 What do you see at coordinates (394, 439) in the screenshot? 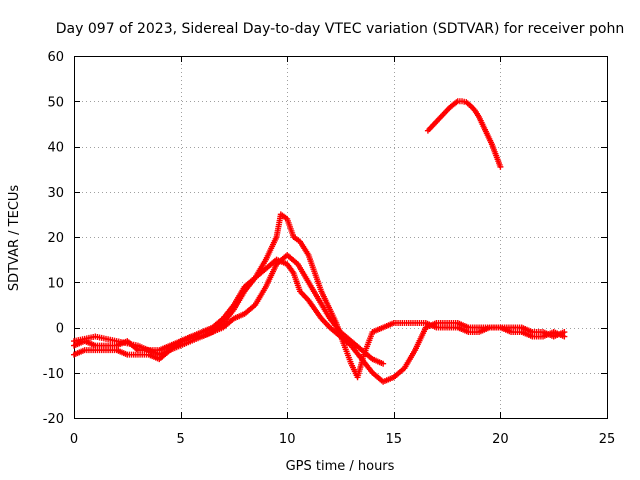
I see `x-tick-label: 15` at bounding box center [394, 439].